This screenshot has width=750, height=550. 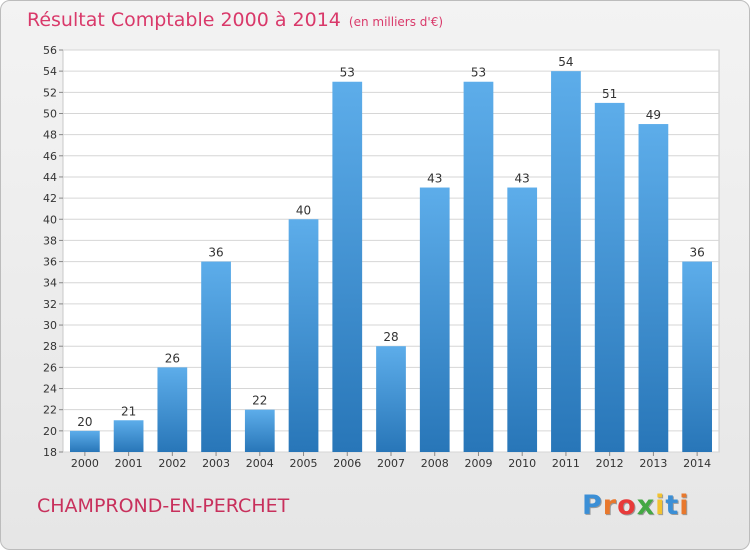 What do you see at coordinates (84, 422) in the screenshot?
I see `bar-value-label: 20` at bounding box center [84, 422].